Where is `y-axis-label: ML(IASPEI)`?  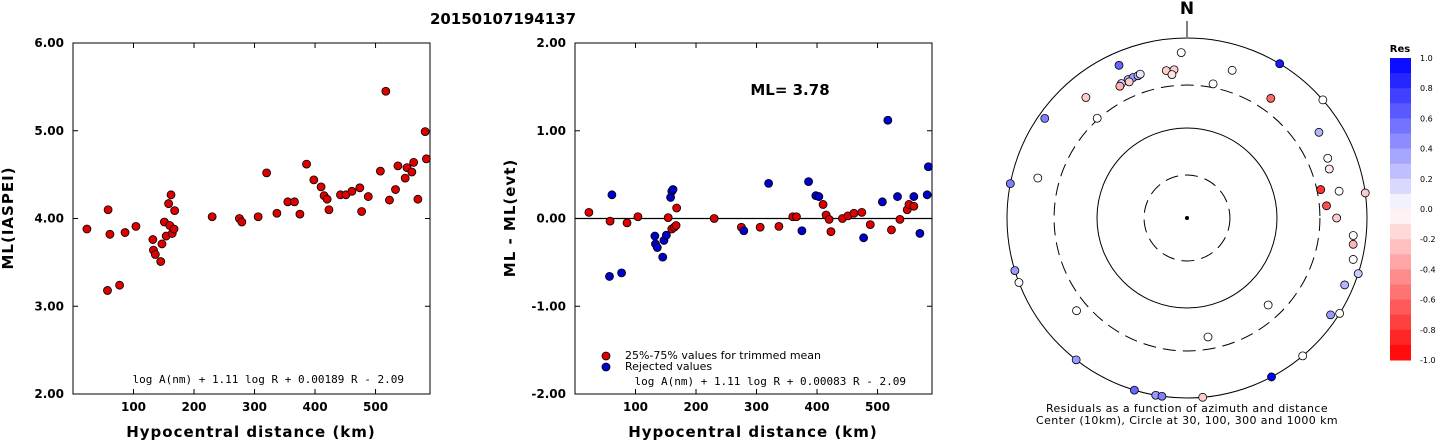 y-axis-label: ML(IASPEI) is located at coordinates (8, 217).